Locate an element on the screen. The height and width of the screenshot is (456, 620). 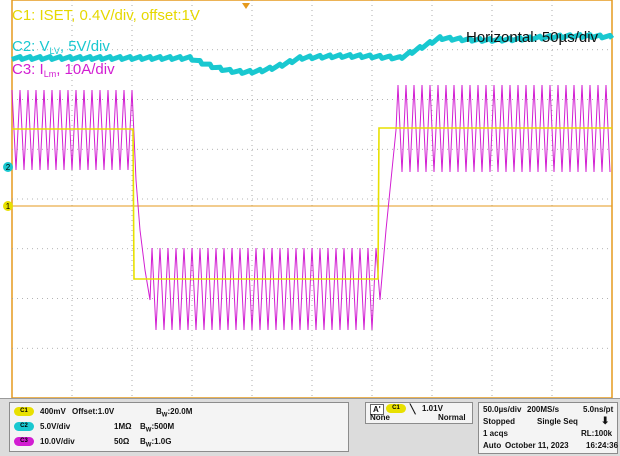
channel-3-annotation-subscript: Lm is located at coordinates (50, 74).